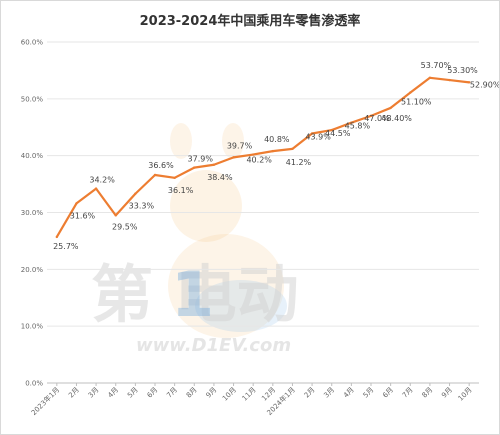  What do you see at coordinates (299, 162) in the screenshot?
I see `data-label: 41.2%` at bounding box center [299, 162].